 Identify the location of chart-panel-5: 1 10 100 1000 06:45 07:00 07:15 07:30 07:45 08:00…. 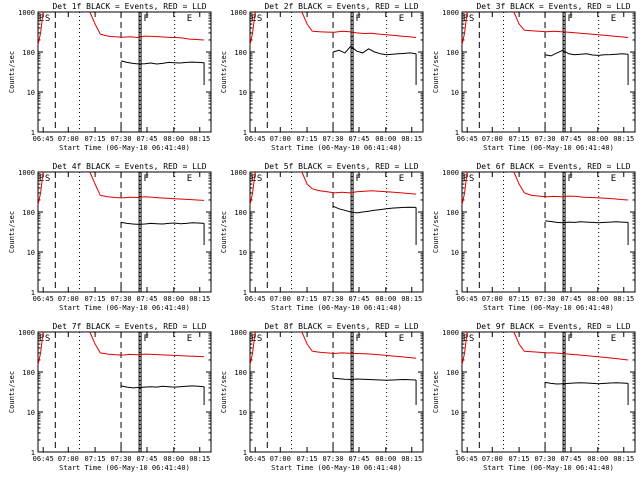
(322, 237).